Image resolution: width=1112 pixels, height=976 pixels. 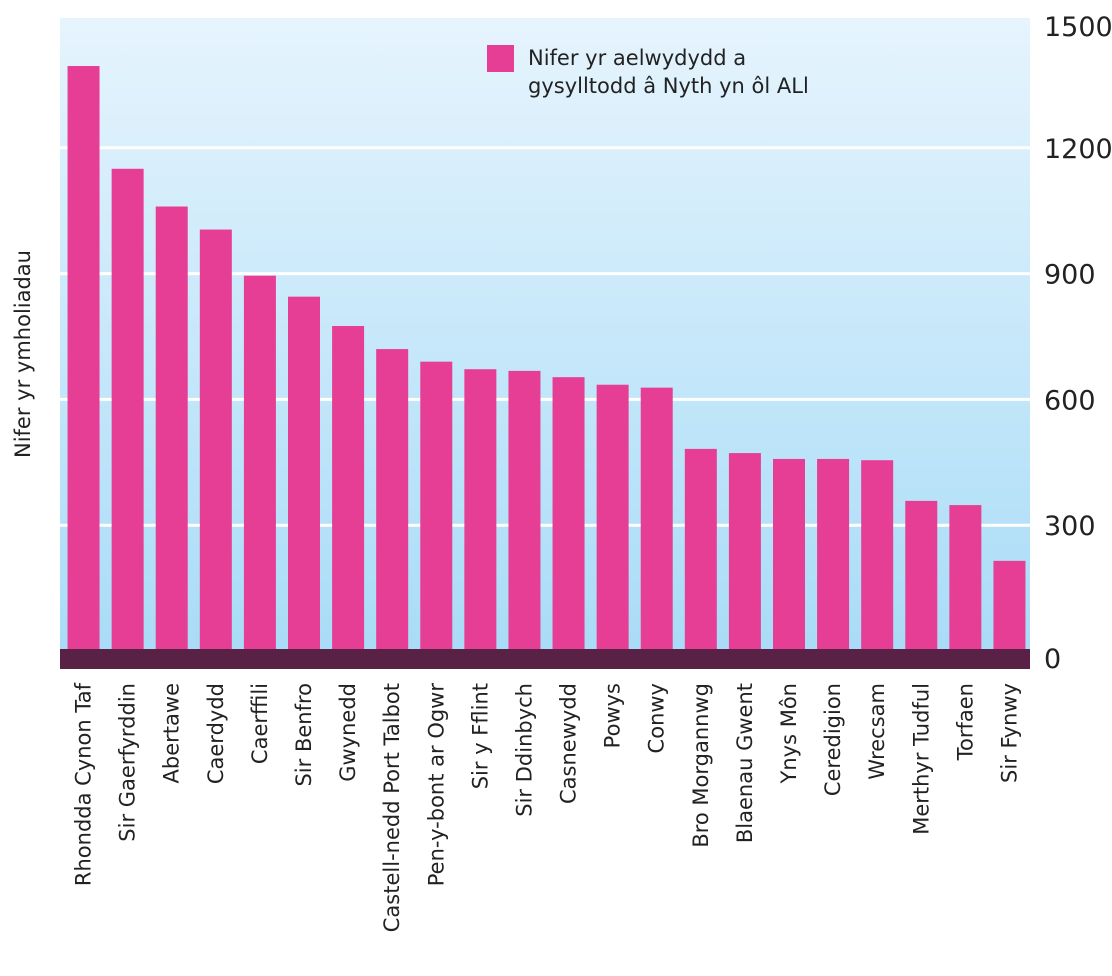 What do you see at coordinates (1070, 526) in the screenshot?
I see `y-tick-label: 300` at bounding box center [1070, 526].